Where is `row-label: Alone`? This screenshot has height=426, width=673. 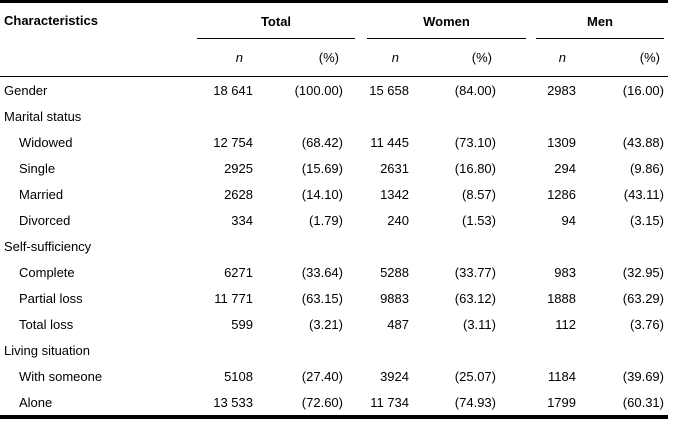 row-label: Alone is located at coordinates (36, 402).